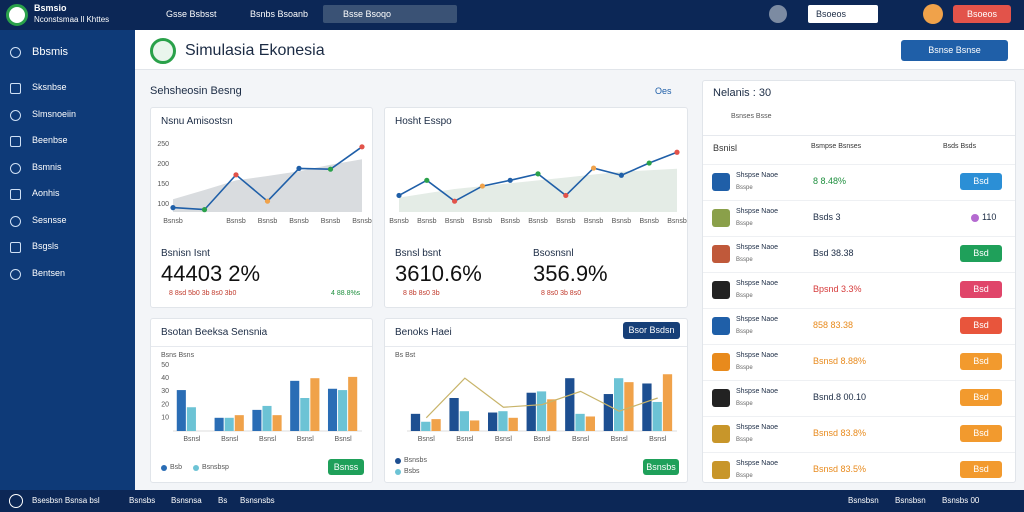 Image resolution: width=1024 pixels, height=512 pixels. What do you see at coordinates (843, 14) in the screenshot?
I see `dropdown: Bsoeos` at bounding box center [843, 14].